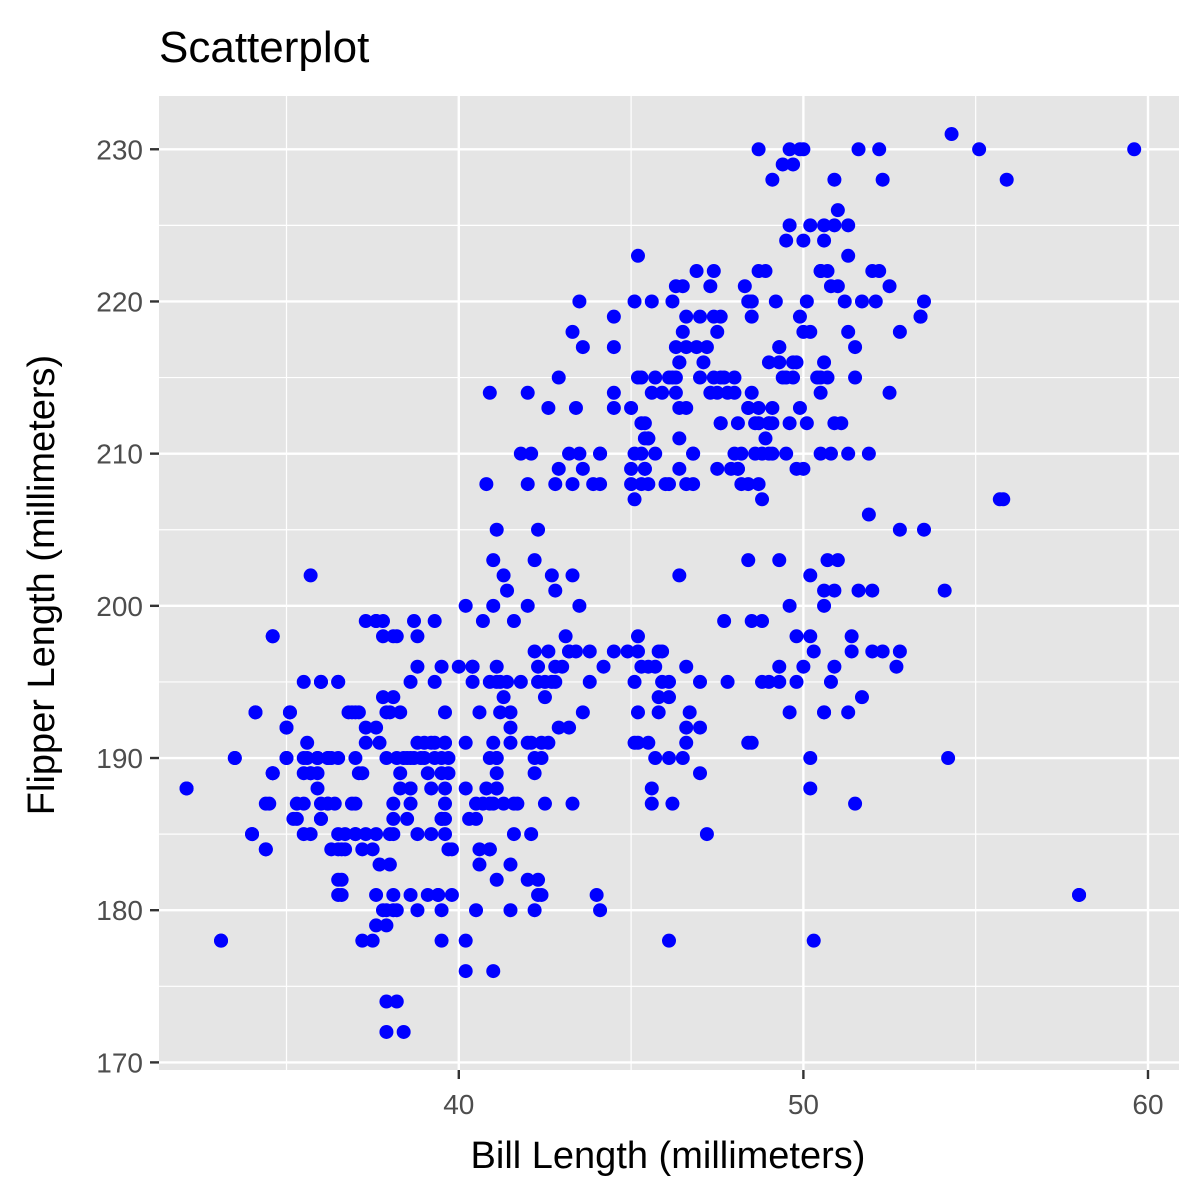 The height and width of the screenshot is (1200, 1200). Describe the element at coordinates (119, 1062) in the screenshot. I see `y-tick-label: 170` at that location.